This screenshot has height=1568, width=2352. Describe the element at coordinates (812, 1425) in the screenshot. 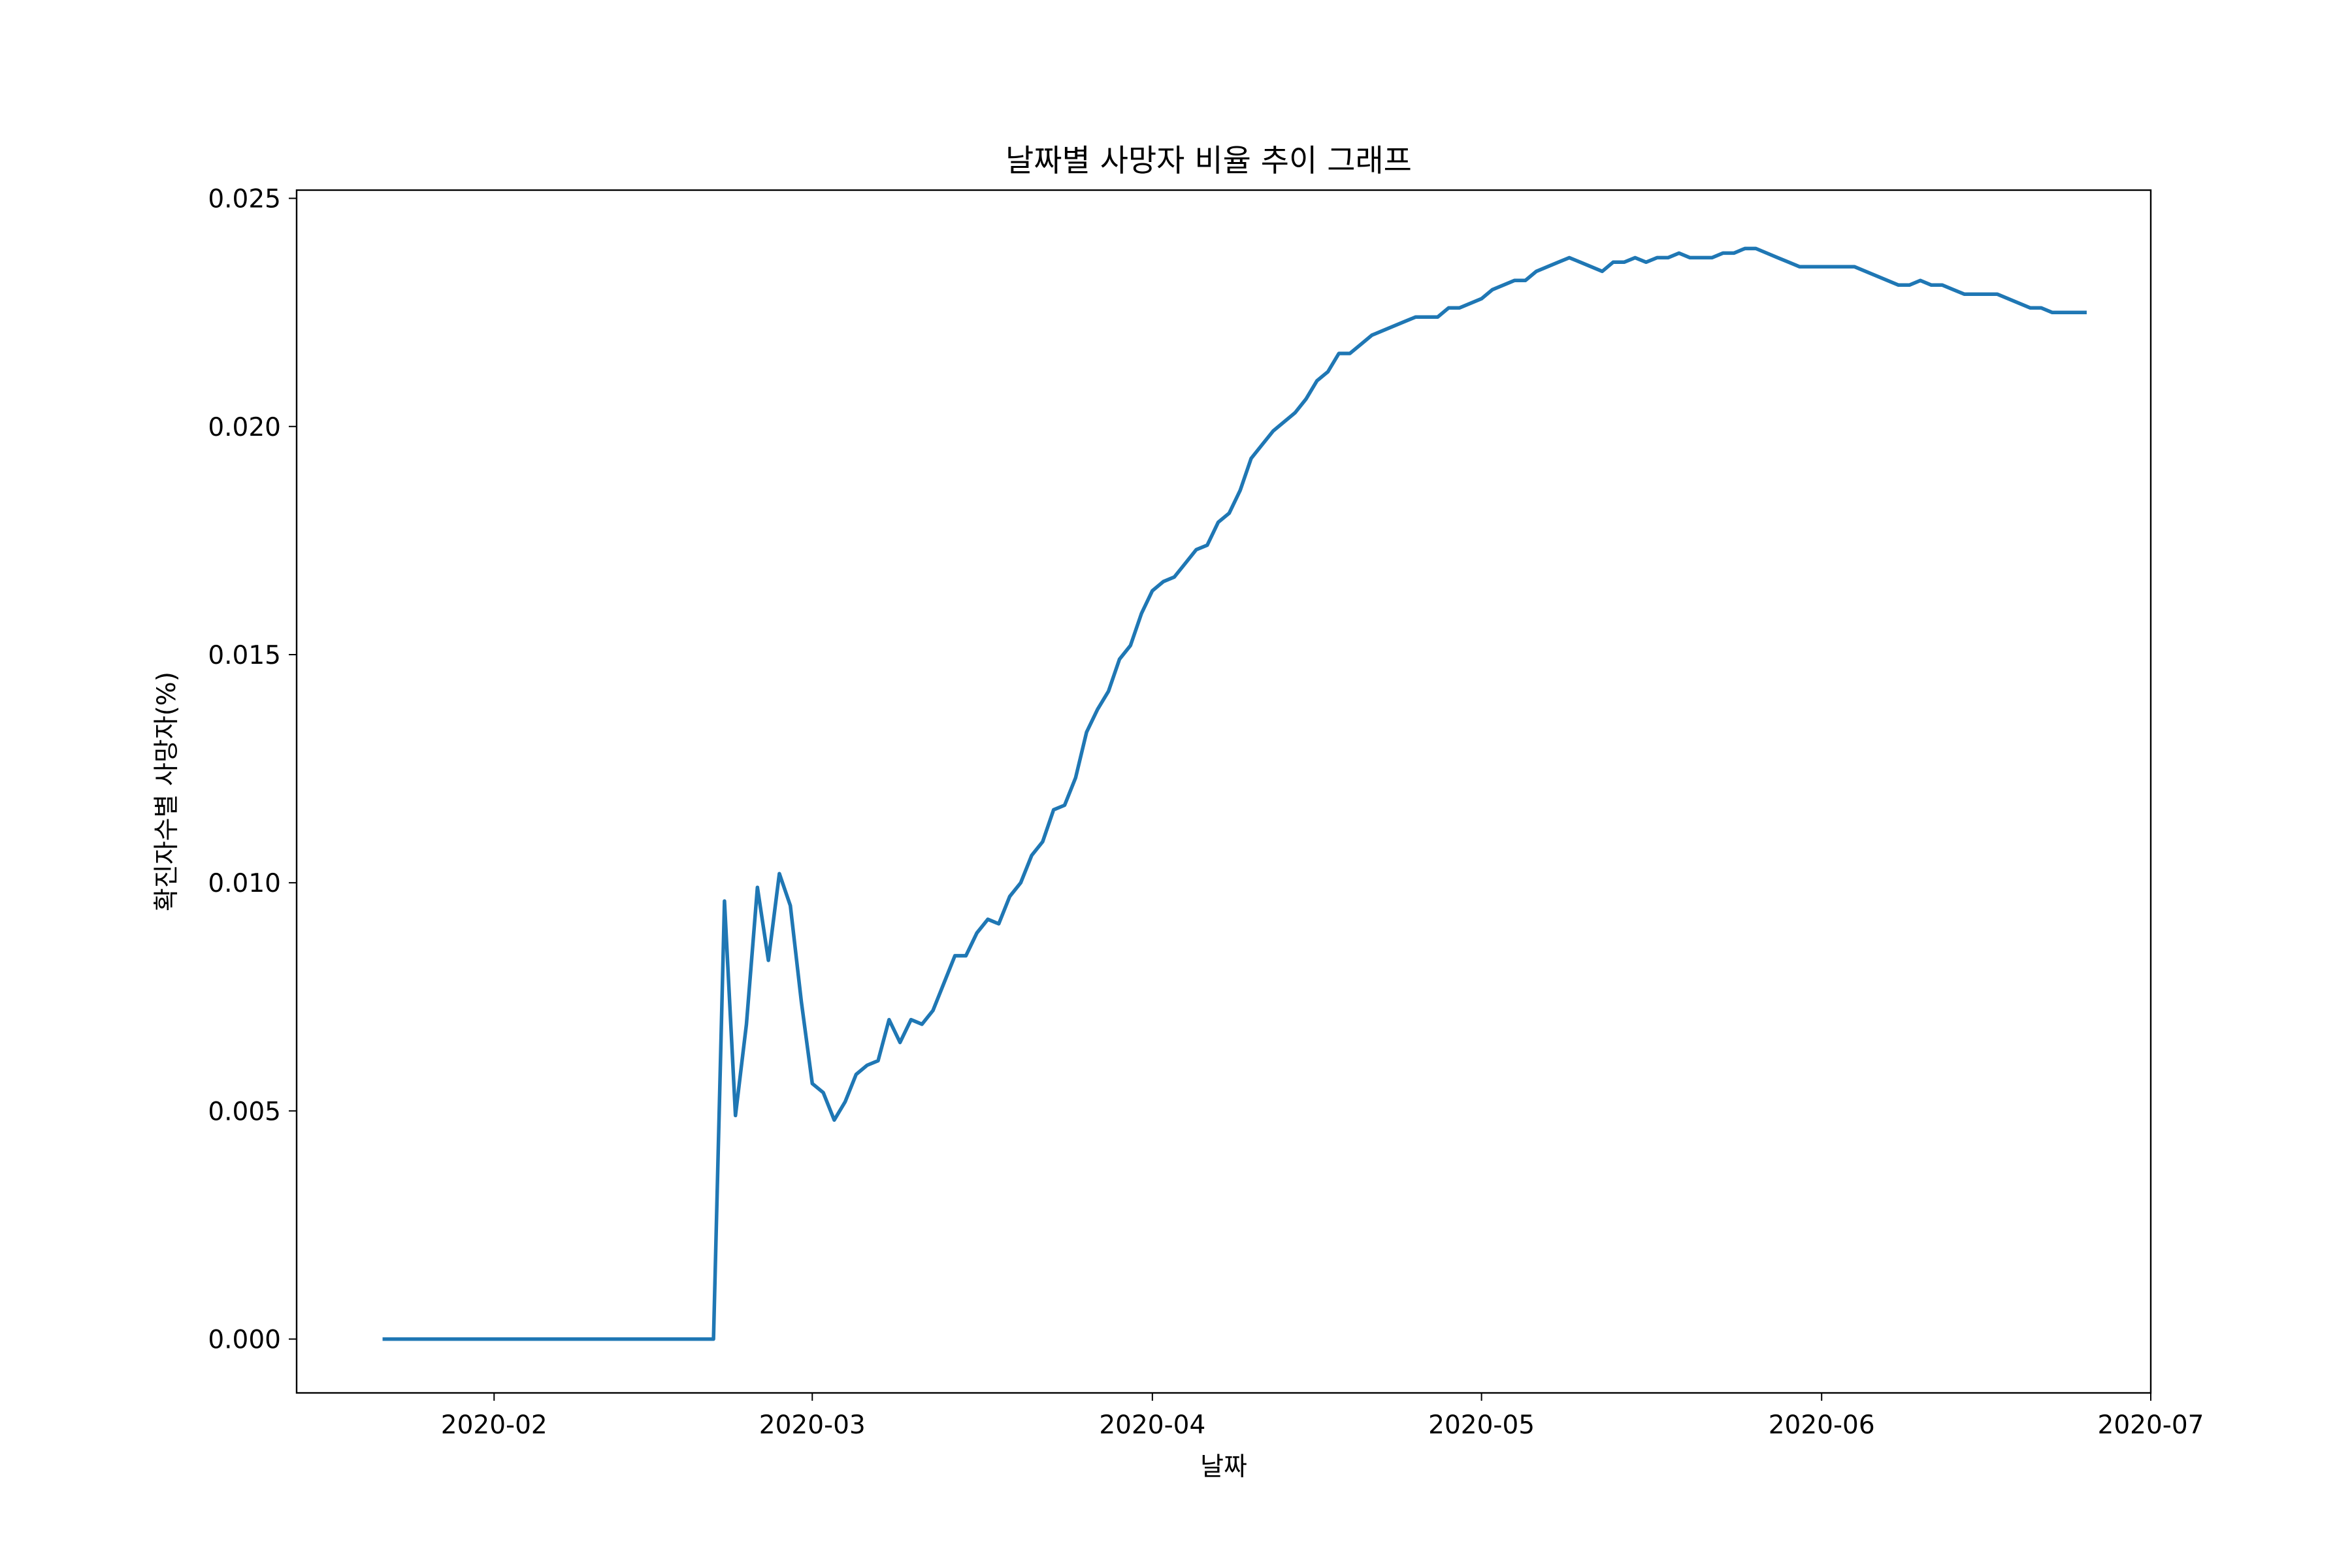

I see `x-tick-label: 2020-03` at that location.